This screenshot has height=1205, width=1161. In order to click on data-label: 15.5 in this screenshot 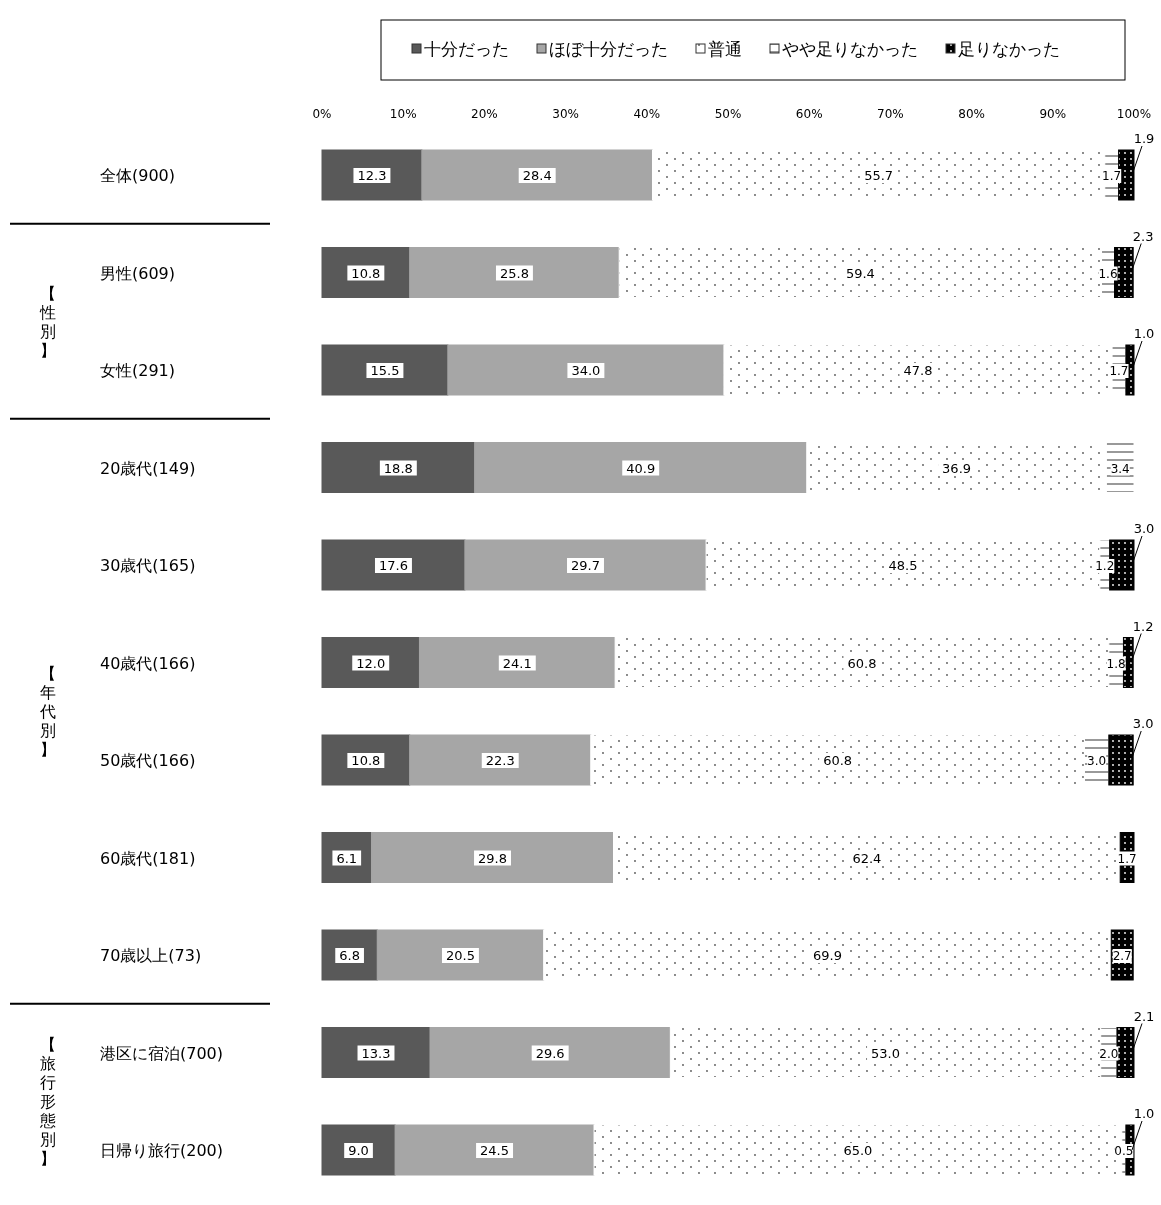, I will do `click(385, 370)`.